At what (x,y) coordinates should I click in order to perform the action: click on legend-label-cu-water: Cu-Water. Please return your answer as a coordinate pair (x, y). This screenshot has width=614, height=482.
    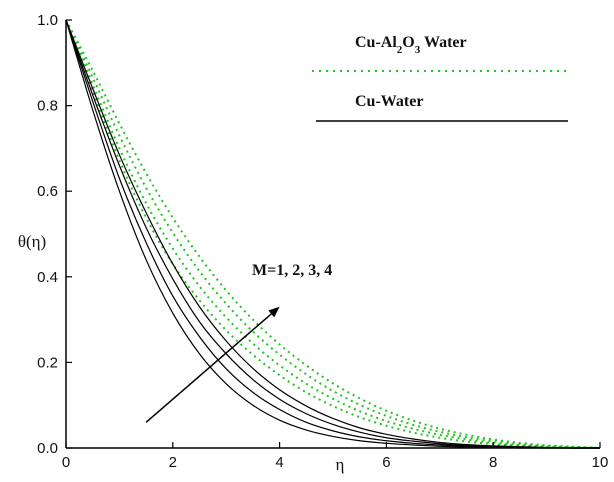
    Looking at the image, I should click on (389, 101).